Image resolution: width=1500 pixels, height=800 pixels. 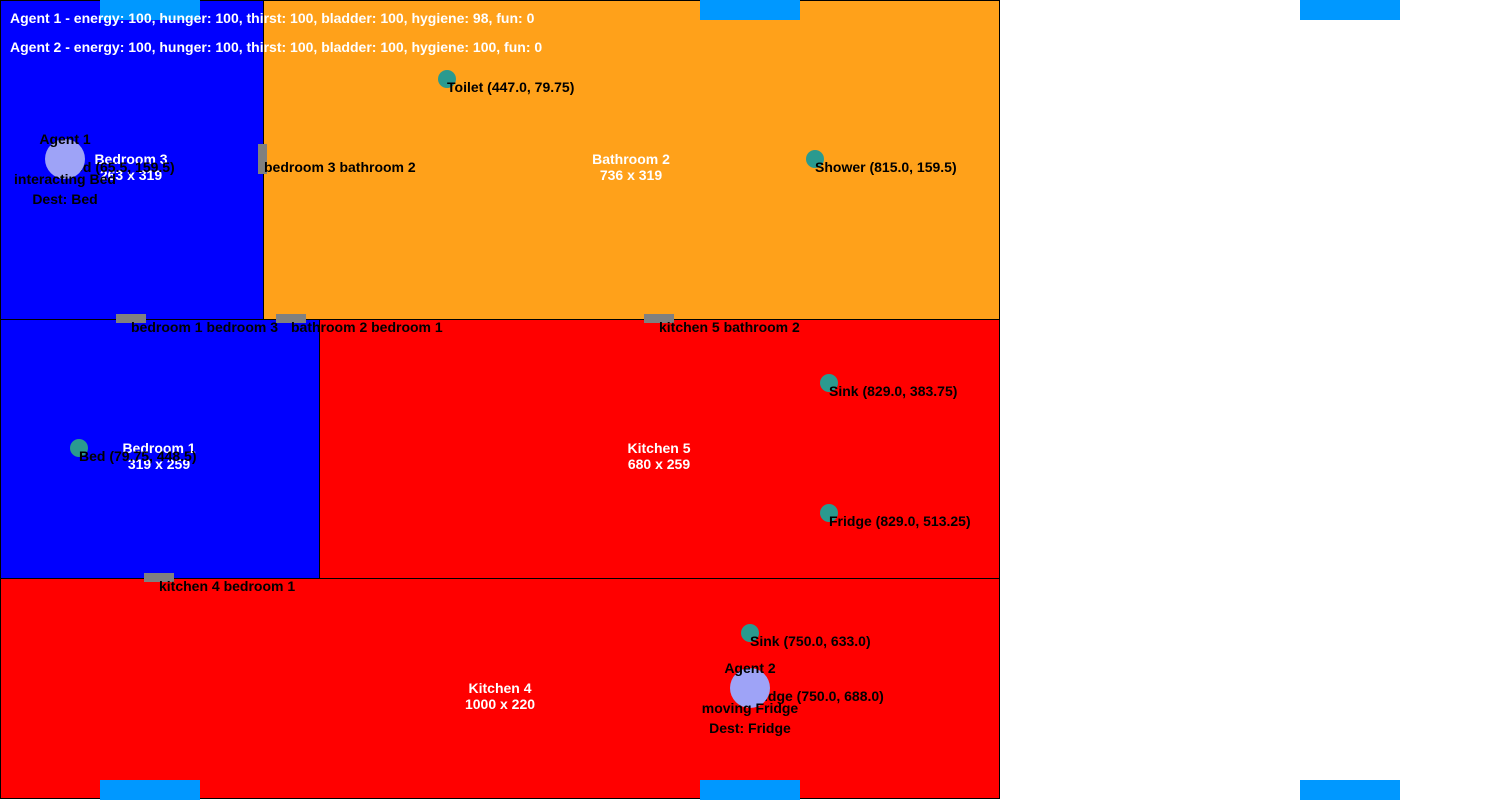 I want to click on room-name: Bedroom 3, so click(x=131, y=159).